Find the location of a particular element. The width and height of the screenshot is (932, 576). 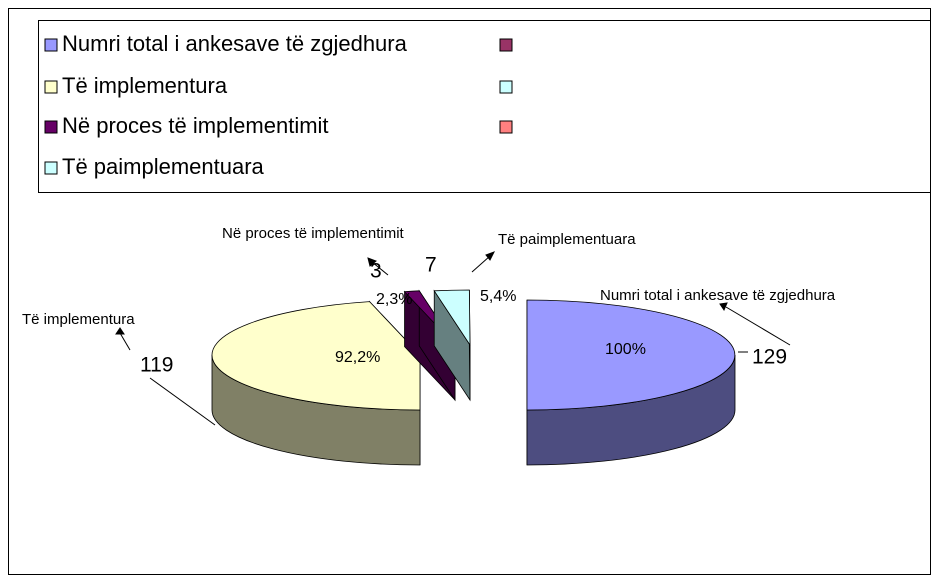

slice-category-label: Numri total i ankesave të zgjedhura is located at coordinates (718, 295).